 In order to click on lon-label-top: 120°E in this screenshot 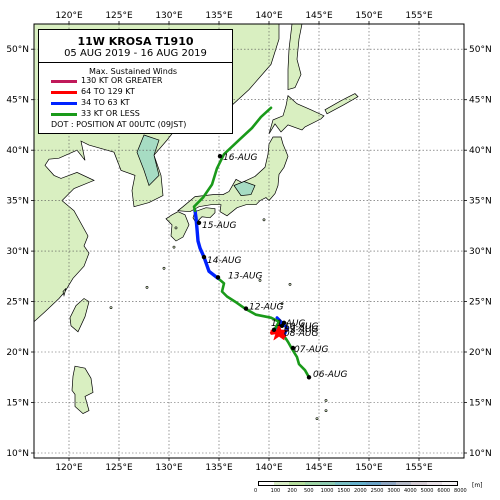, I will do `click(69, 16)`.